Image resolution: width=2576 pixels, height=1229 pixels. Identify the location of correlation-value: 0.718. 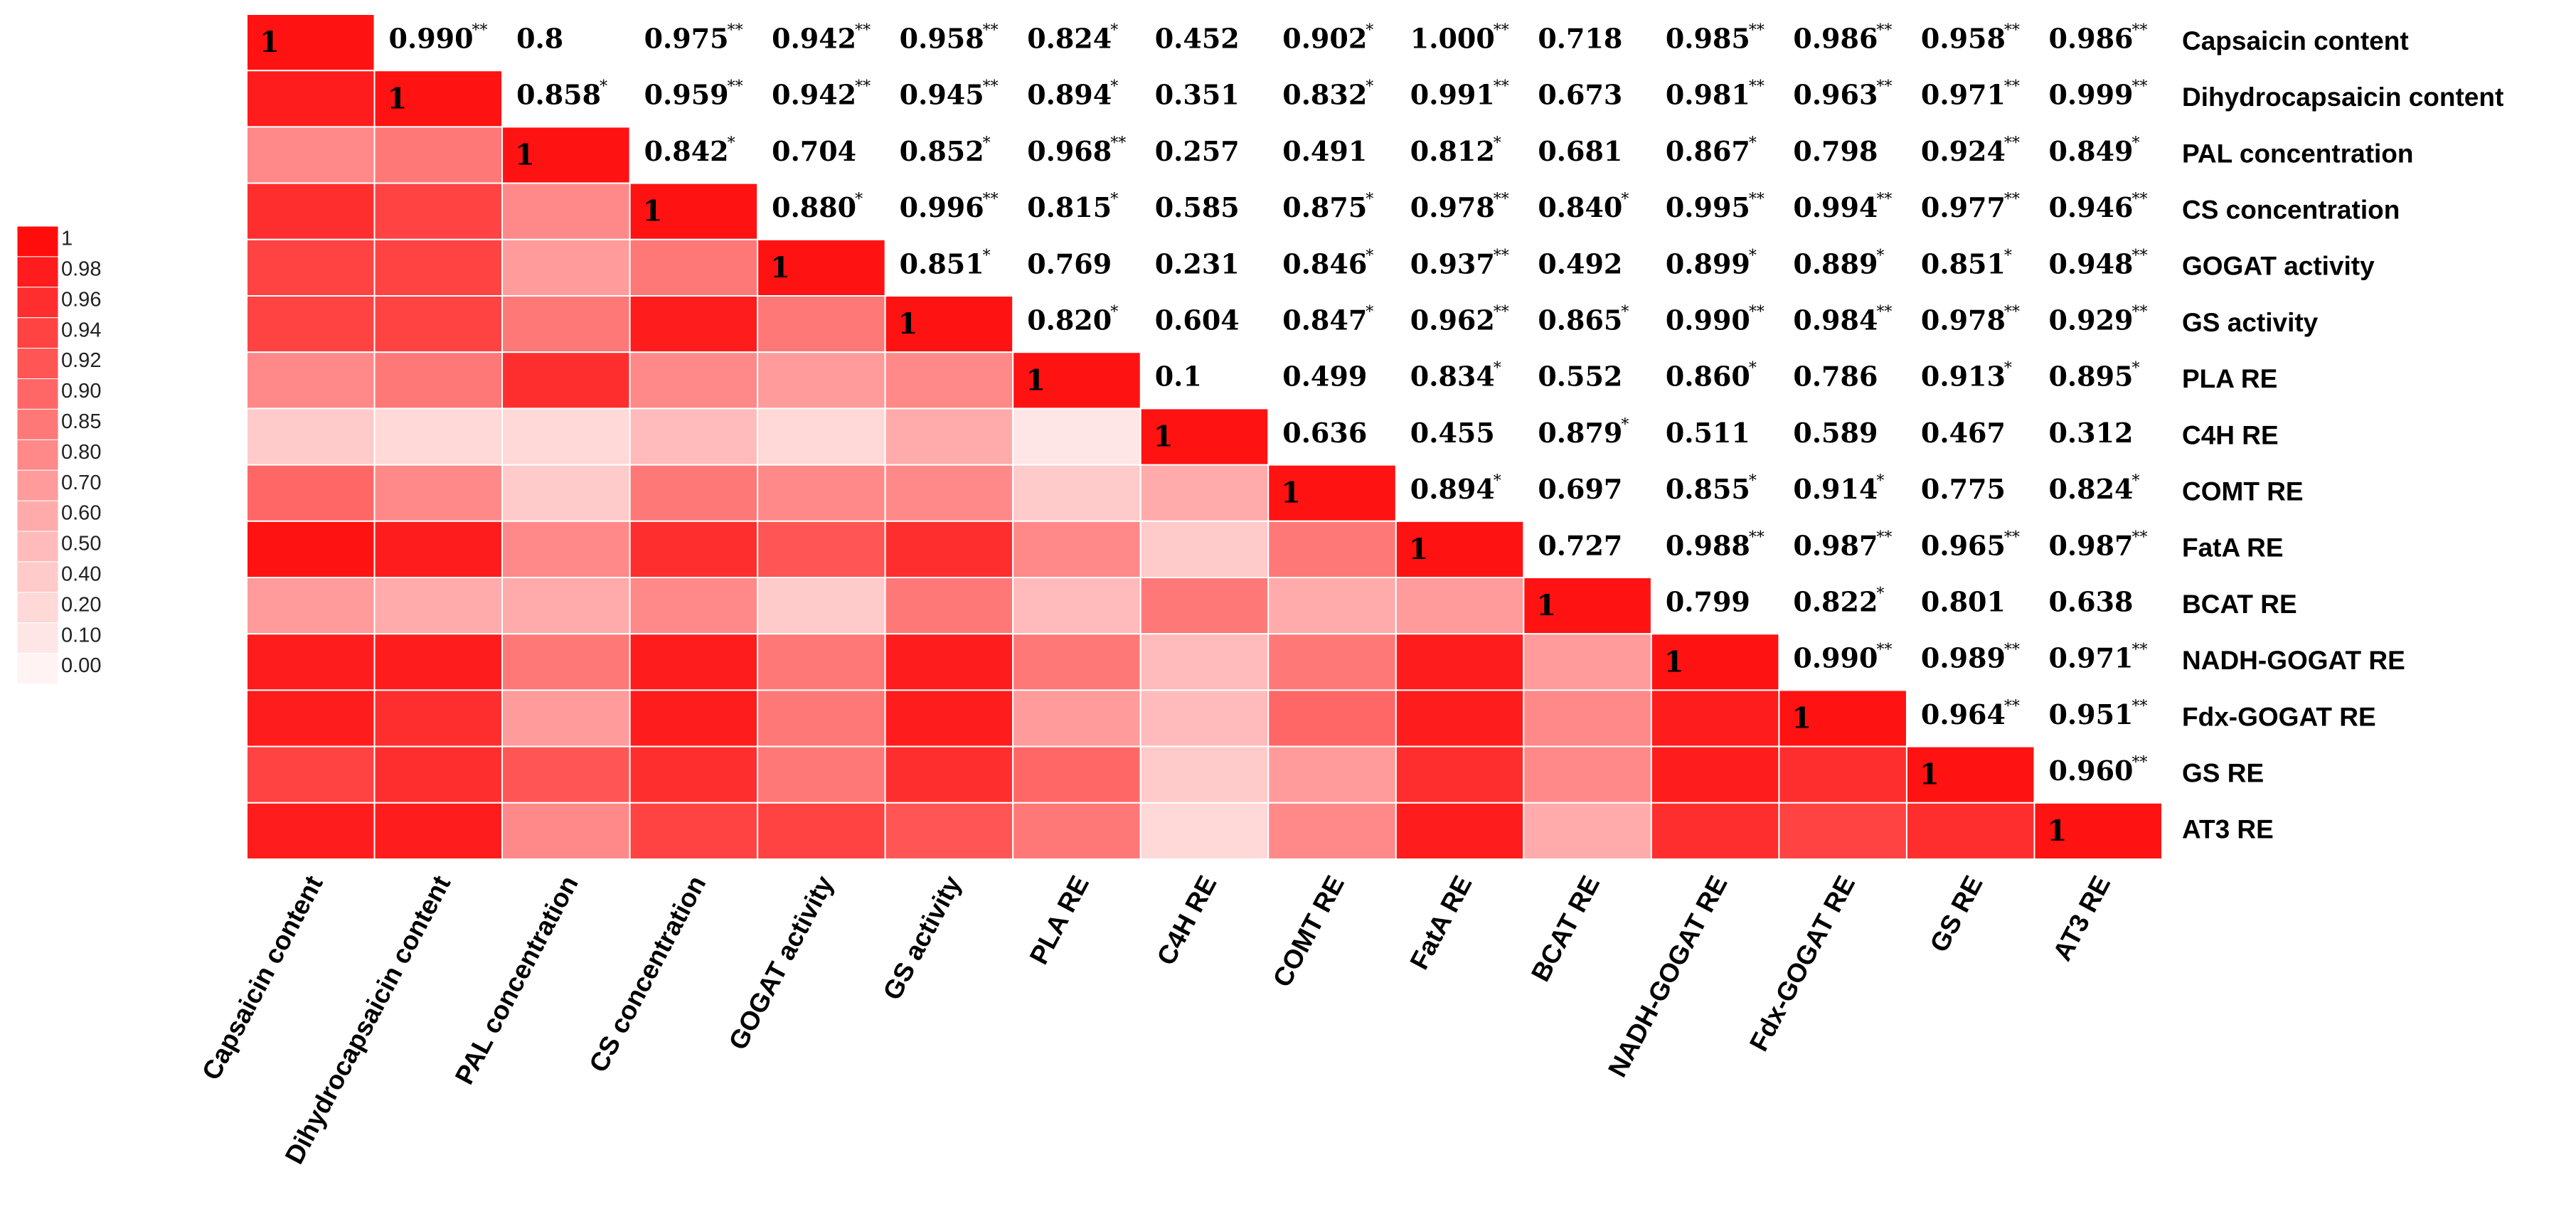
(1580, 39).